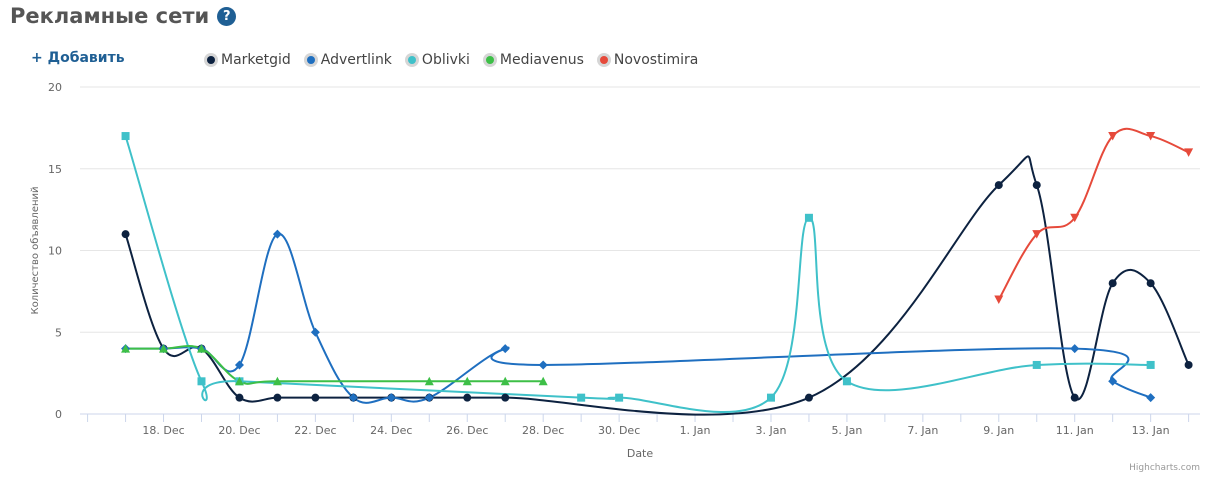  What do you see at coordinates (1164, 468) in the screenshot?
I see `credits-link: Highcharts.com` at bounding box center [1164, 468].